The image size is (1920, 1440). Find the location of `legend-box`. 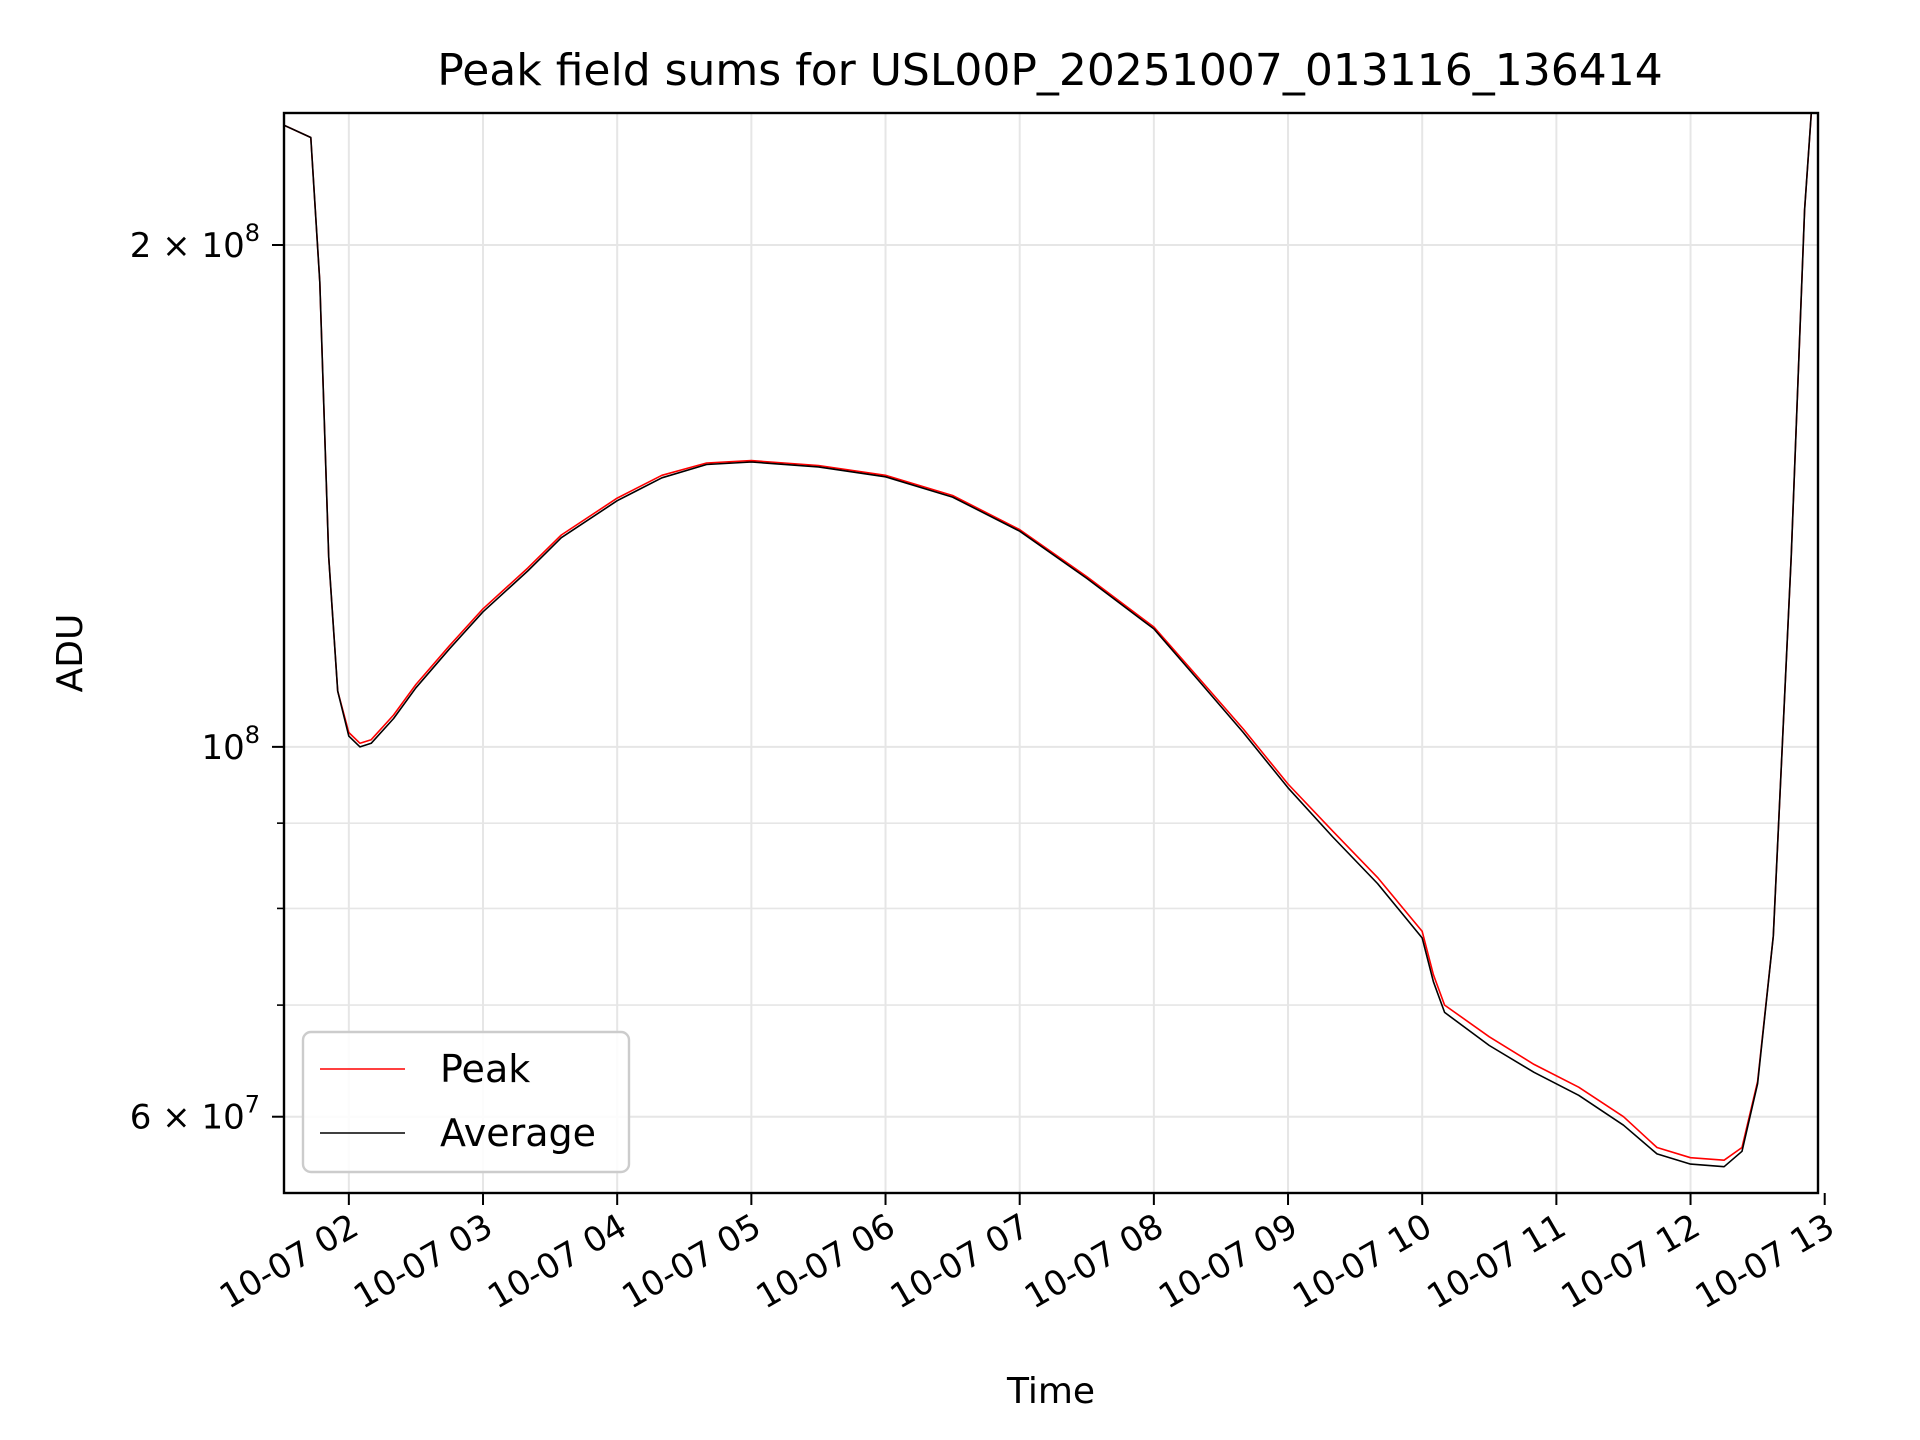

legend-box is located at coordinates (466, 1102).